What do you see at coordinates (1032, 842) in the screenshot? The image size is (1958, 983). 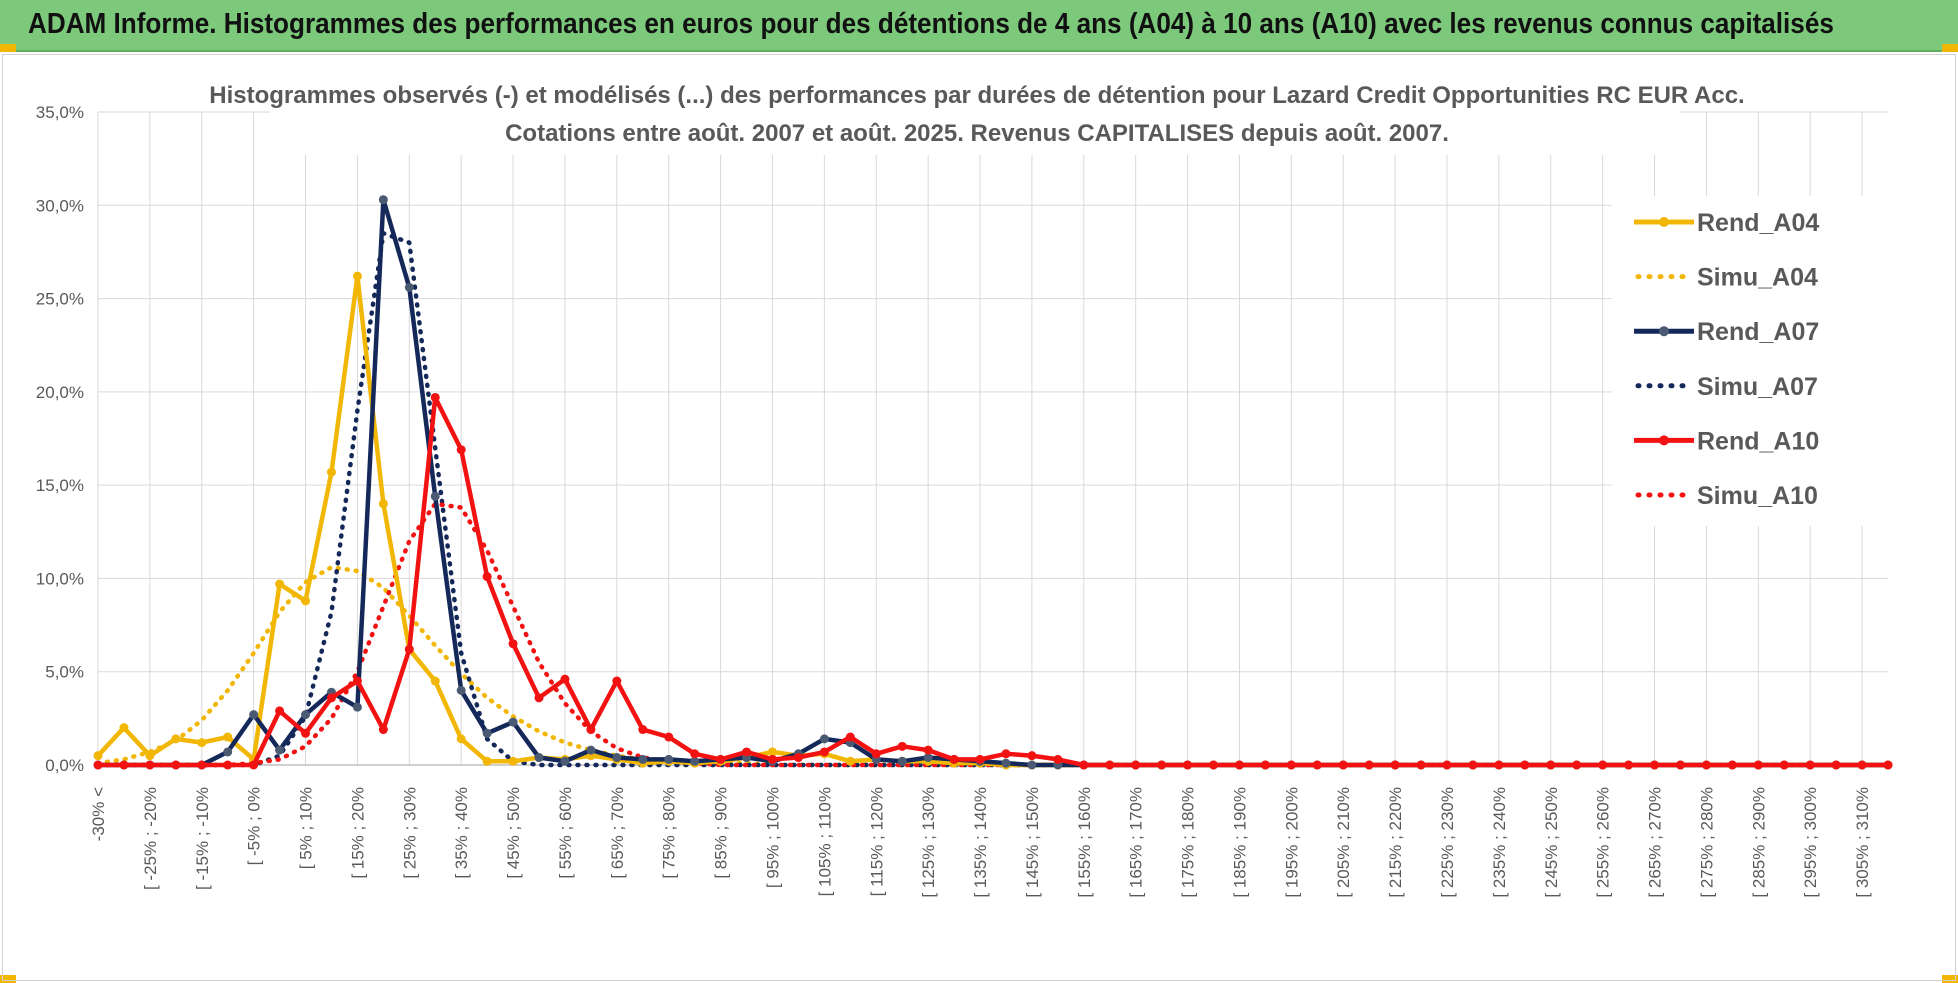 I see `x-tick-label: [ 145% ; 150%` at bounding box center [1032, 842].